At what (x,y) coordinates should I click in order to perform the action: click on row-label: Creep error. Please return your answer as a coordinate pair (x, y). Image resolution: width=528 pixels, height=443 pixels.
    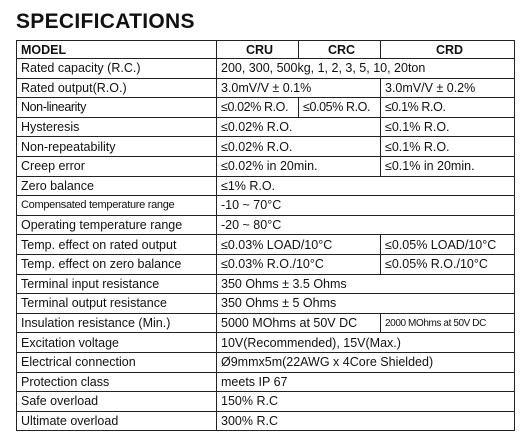
    Looking at the image, I should click on (116, 166).